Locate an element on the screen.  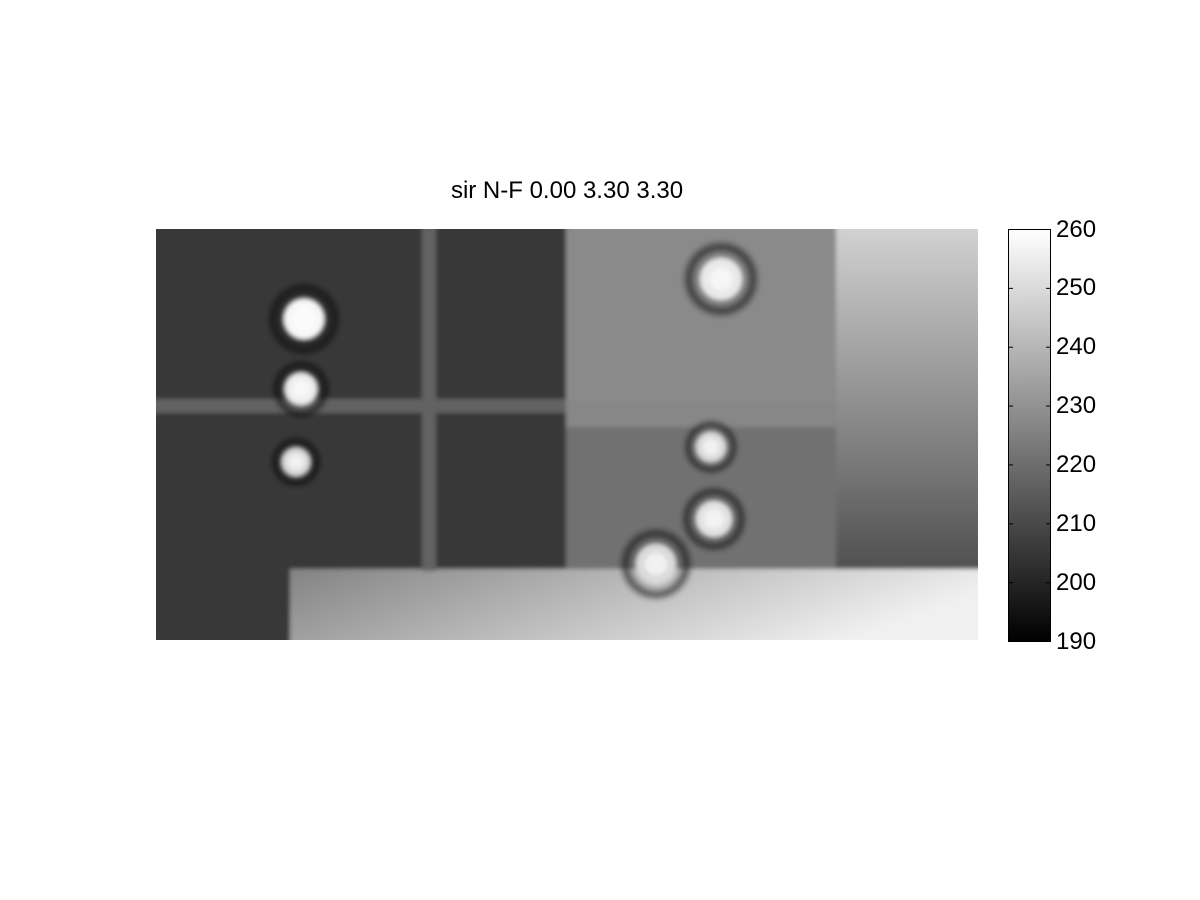
colorbar-tick-label: 190 is located at coordinates (1076, 641).